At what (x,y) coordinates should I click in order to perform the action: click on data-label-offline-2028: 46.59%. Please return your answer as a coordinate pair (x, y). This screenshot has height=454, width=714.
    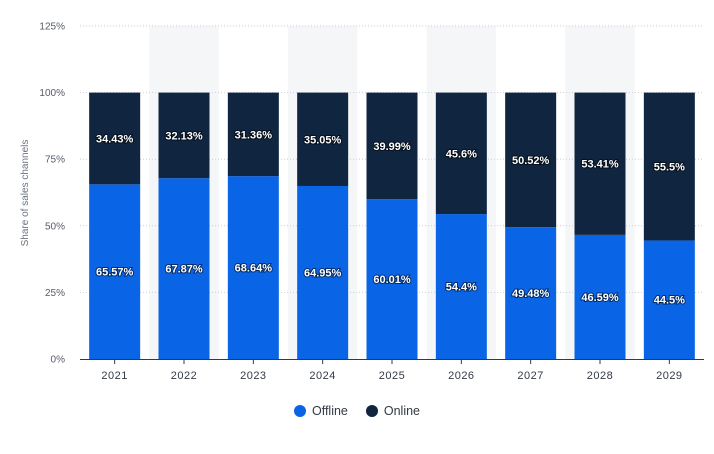
    Looking at the image, I should click on (600, 298).